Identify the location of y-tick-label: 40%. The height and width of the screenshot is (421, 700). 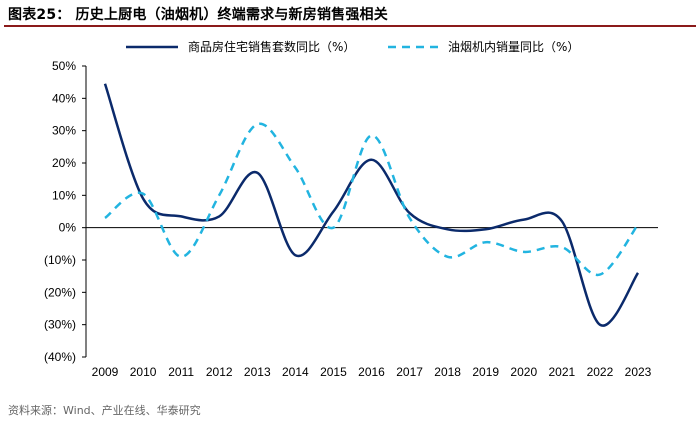
(64, 98).